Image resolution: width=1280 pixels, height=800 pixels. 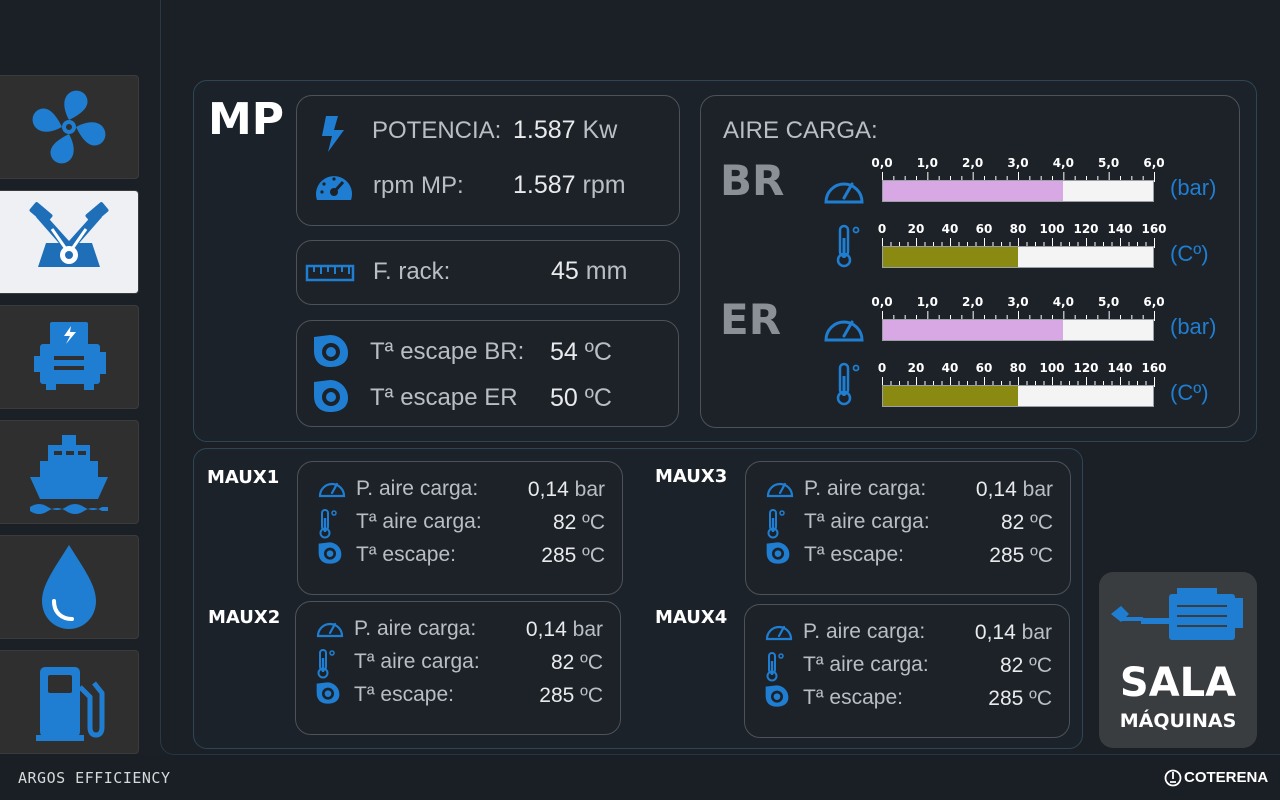 I want to click on br-temp-unit: (Cº), so click(x=1189, y=253).